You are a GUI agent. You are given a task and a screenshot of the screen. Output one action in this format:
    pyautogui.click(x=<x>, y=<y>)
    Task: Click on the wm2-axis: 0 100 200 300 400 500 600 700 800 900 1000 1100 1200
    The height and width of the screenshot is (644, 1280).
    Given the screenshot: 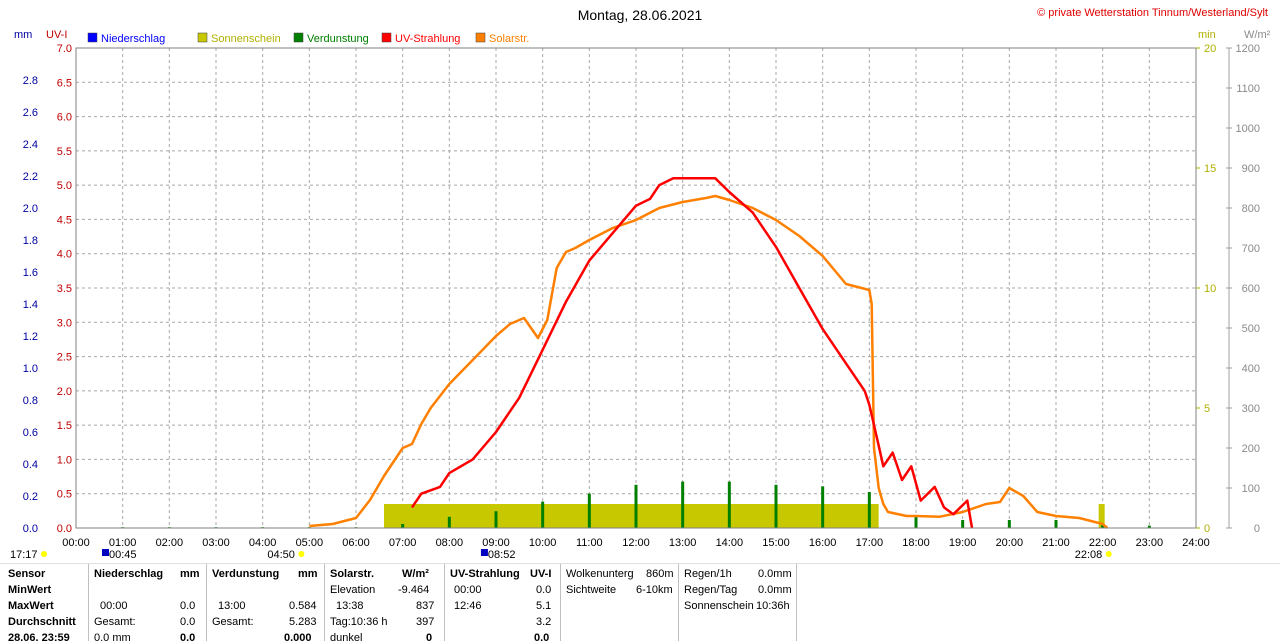 What is the action you would take?
    pyautogui.click(x=1243, y=289)
    